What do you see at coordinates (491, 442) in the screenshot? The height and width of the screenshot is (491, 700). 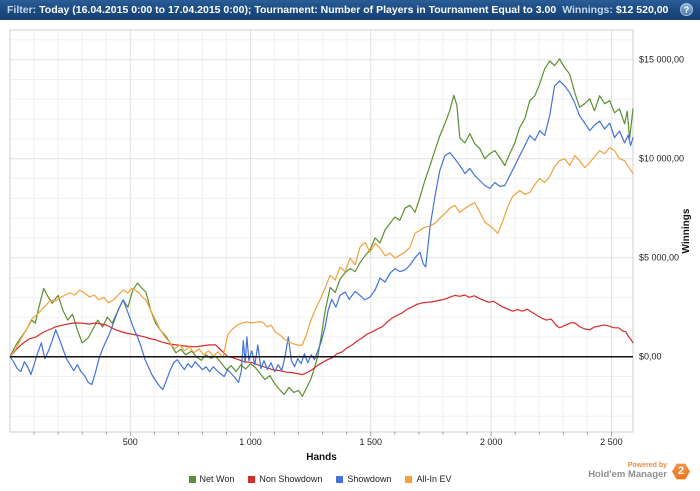 I see `svg-text: 2 000` at bounding box center [491, 442].